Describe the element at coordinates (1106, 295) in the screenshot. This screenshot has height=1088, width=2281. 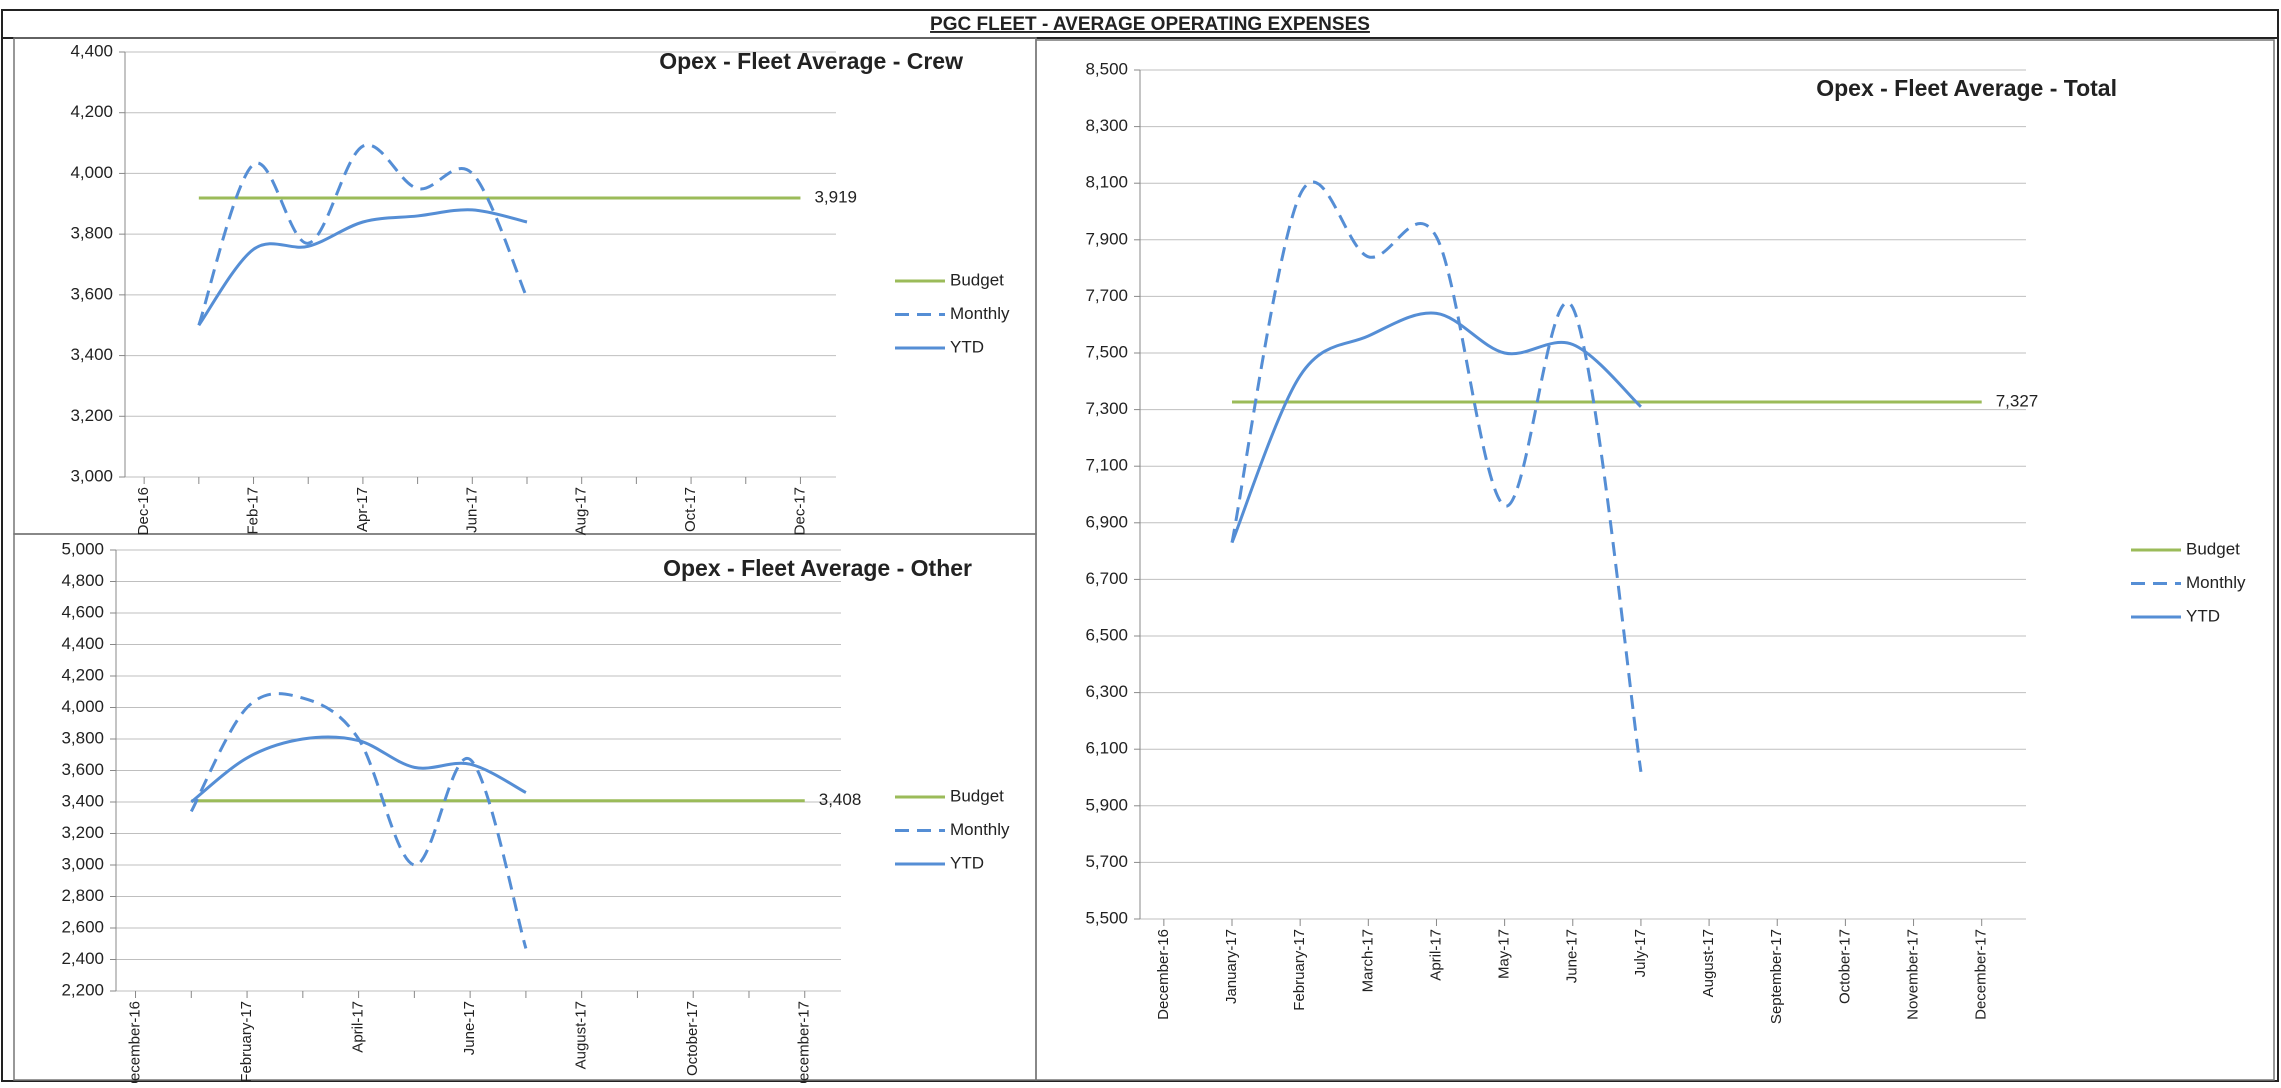
I see `y-tick-label: 7,700` at that location.